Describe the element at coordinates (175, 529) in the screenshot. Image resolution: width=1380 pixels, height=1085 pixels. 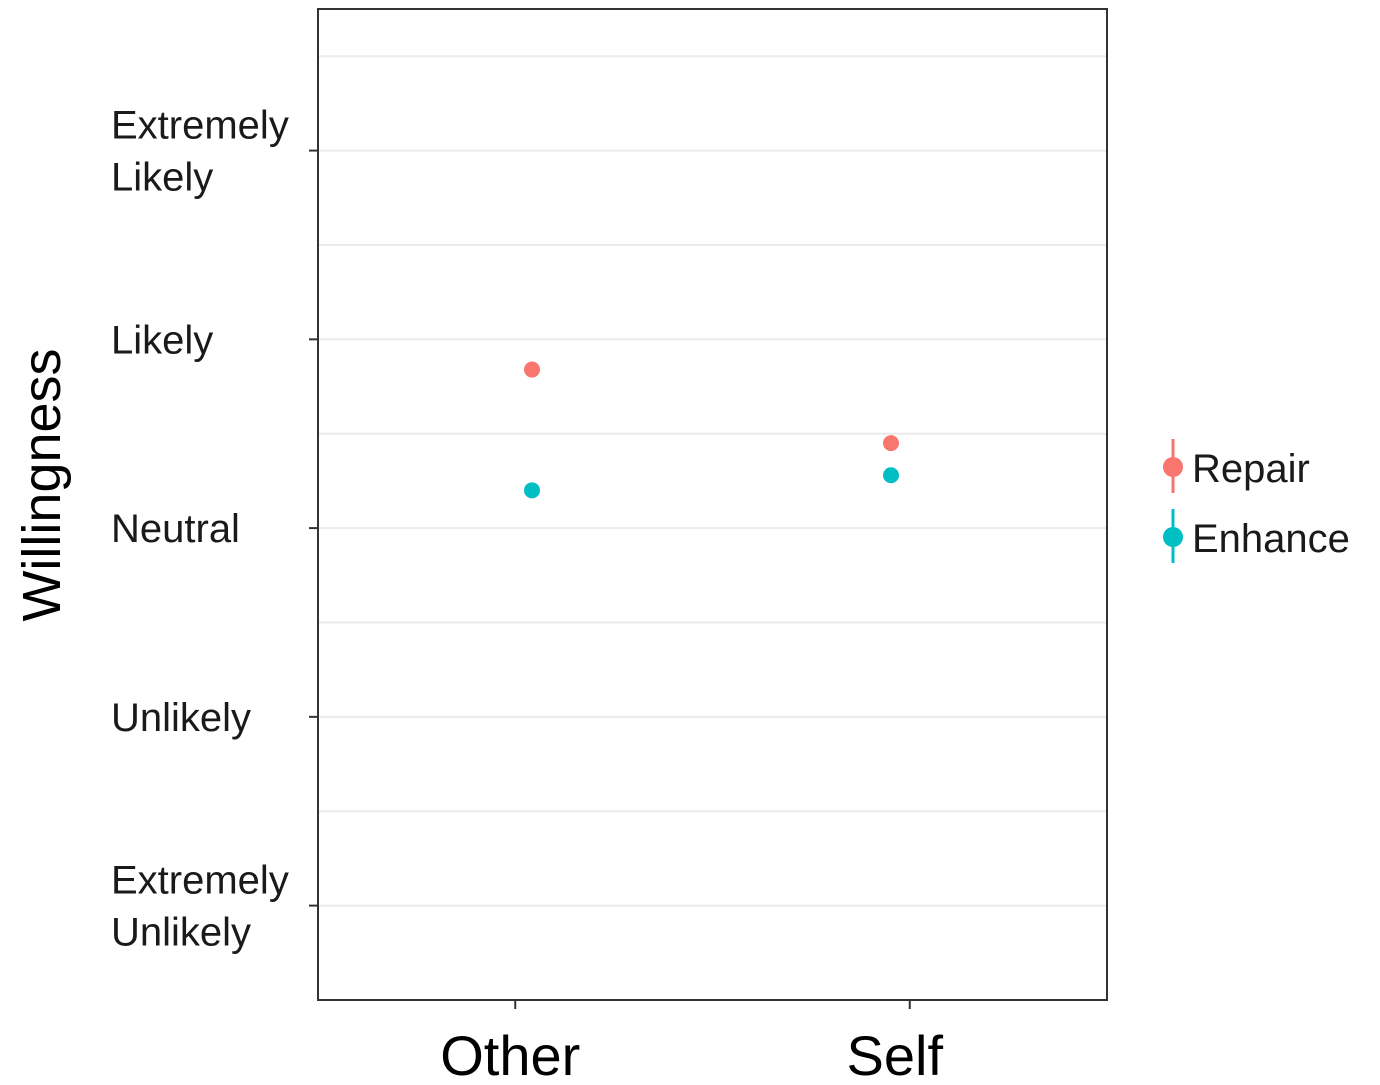
I see `y-tick-label: Neutral` at that location.